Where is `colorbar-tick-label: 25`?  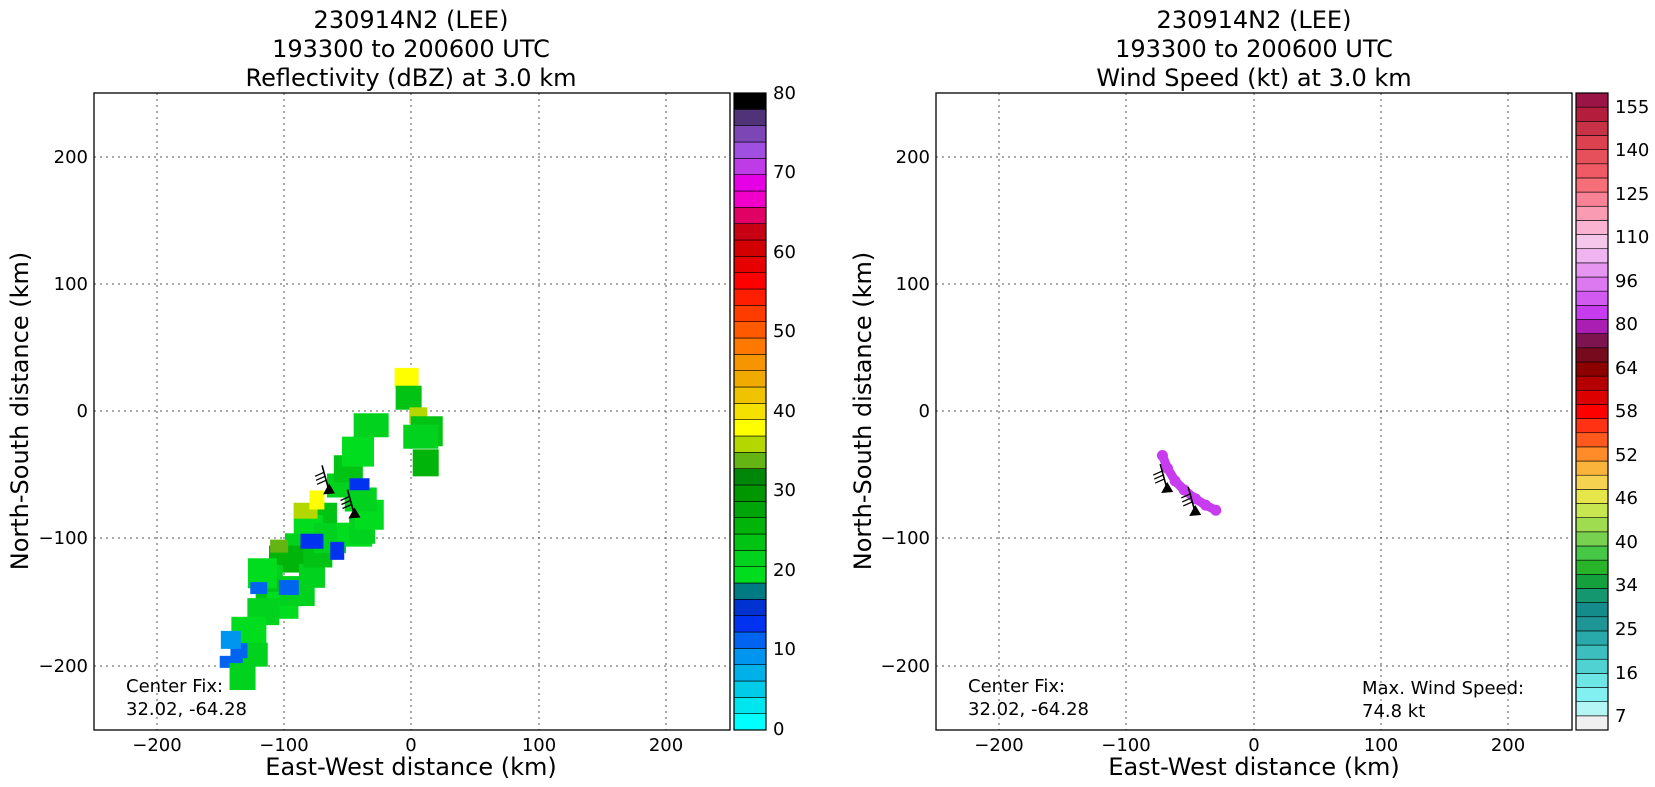 colorbar-tick-label: 25 is located at coordinates (1626, 629).